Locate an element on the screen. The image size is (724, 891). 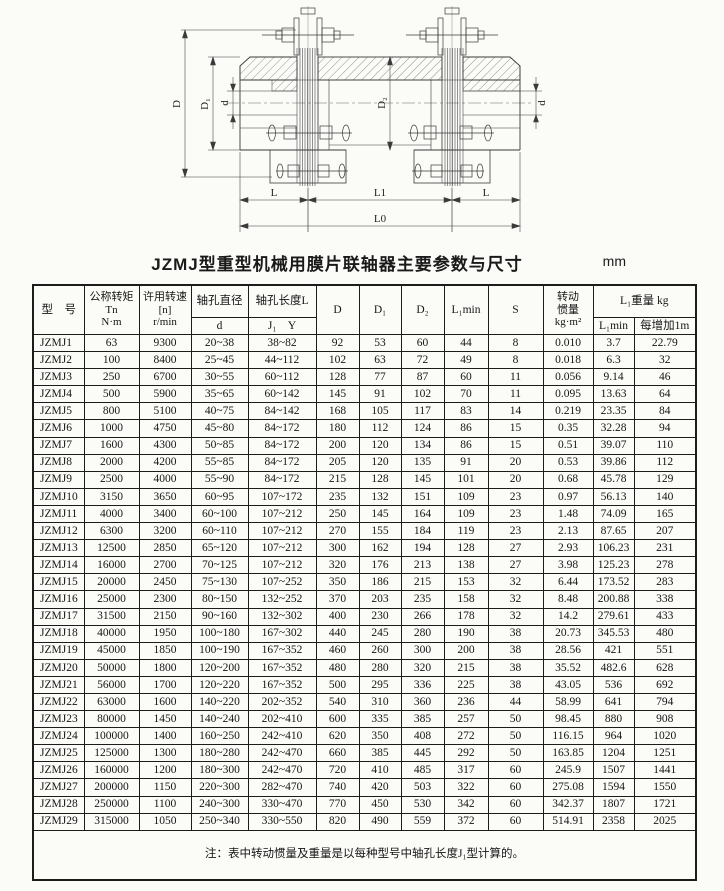
value-cell: 205 is located at coordinates (337, 462).